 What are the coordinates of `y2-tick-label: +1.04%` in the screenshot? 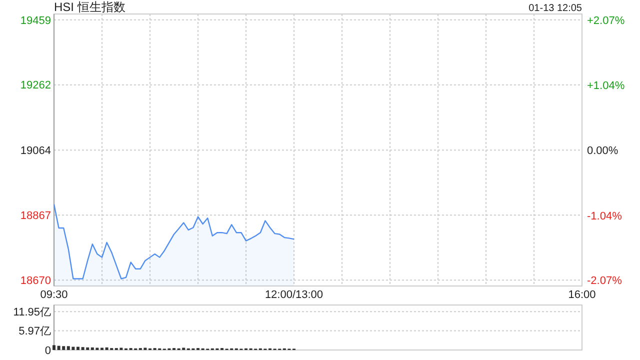 It's located at (606, 86).